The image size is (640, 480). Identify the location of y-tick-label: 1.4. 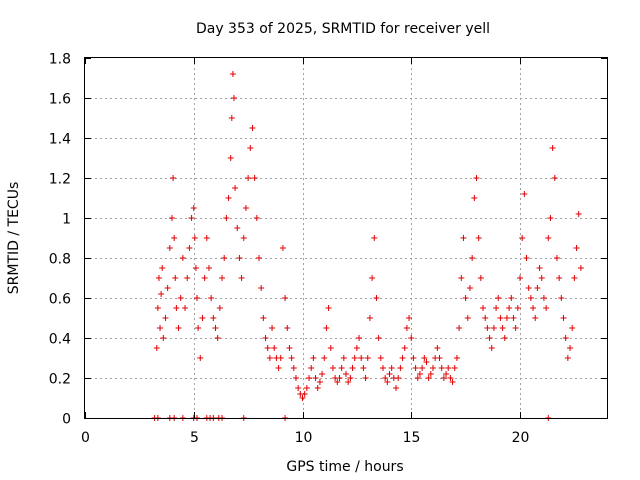
(60, 140).